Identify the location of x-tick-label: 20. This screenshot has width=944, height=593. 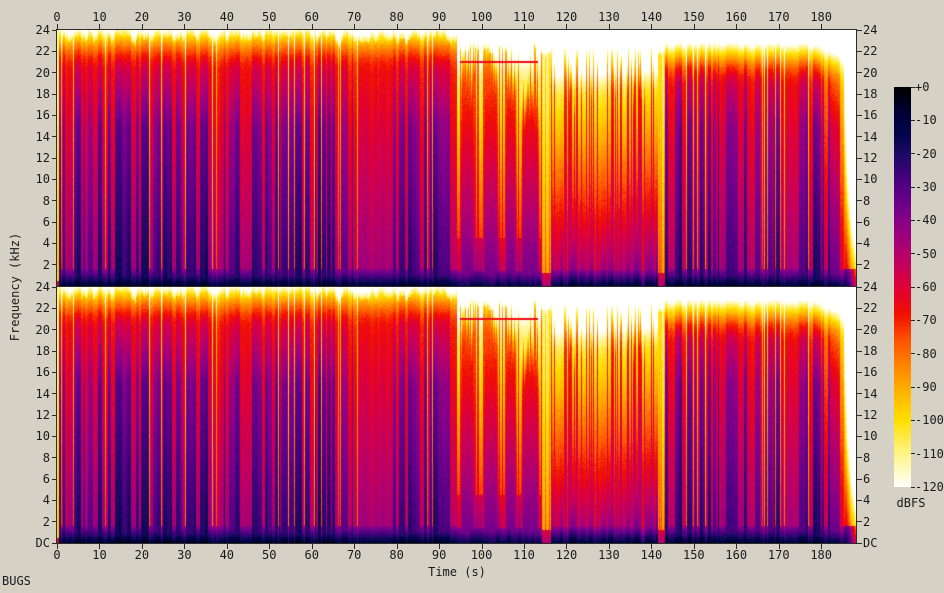
(142, 17).